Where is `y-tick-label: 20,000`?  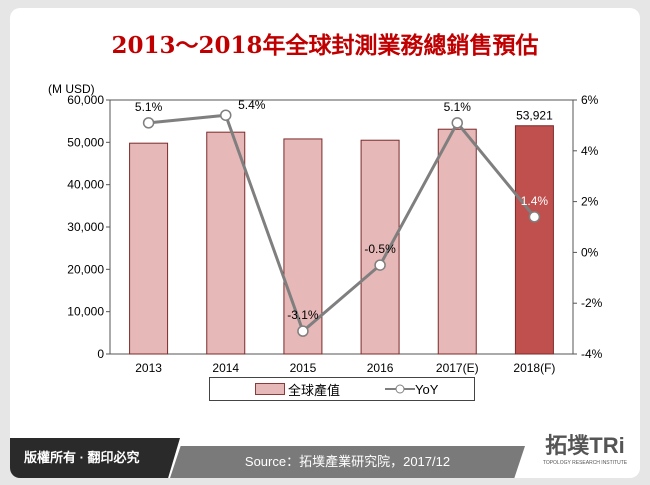
y-tick-label: 20,000 is located at coordinates (85, 269).